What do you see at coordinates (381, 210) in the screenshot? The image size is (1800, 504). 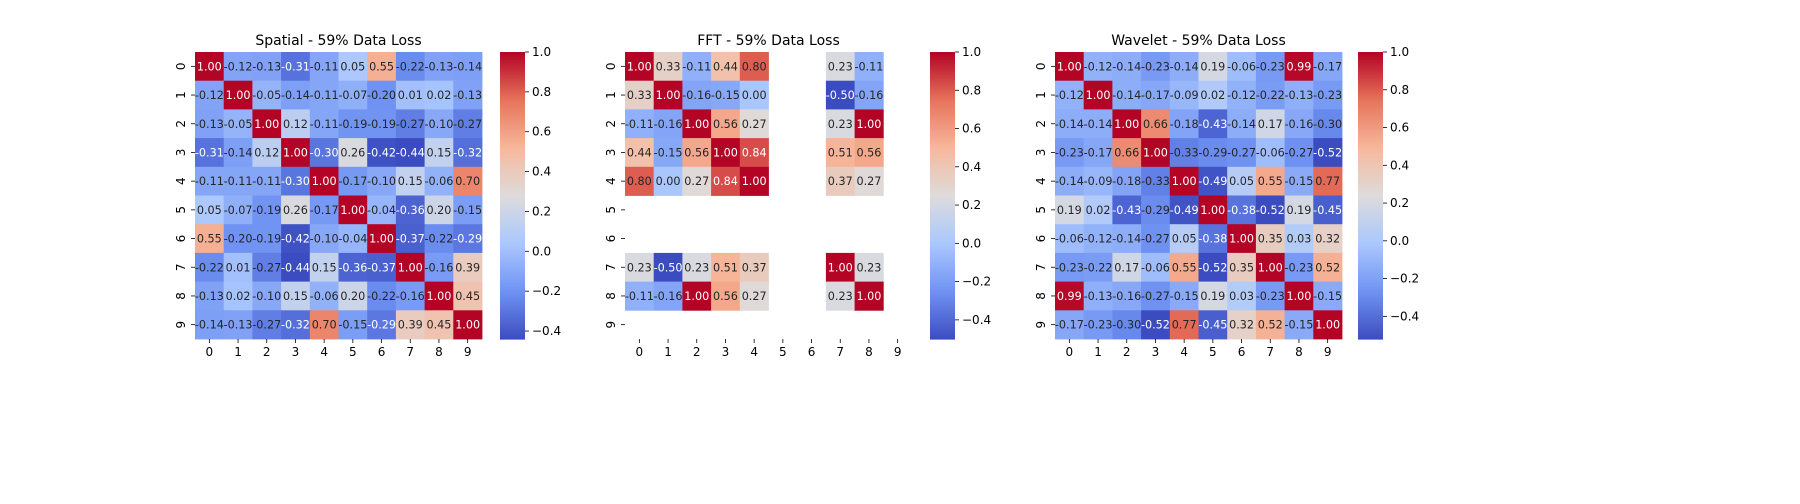 I see `cell-label: -0.04` at bounding box center [381, 210].